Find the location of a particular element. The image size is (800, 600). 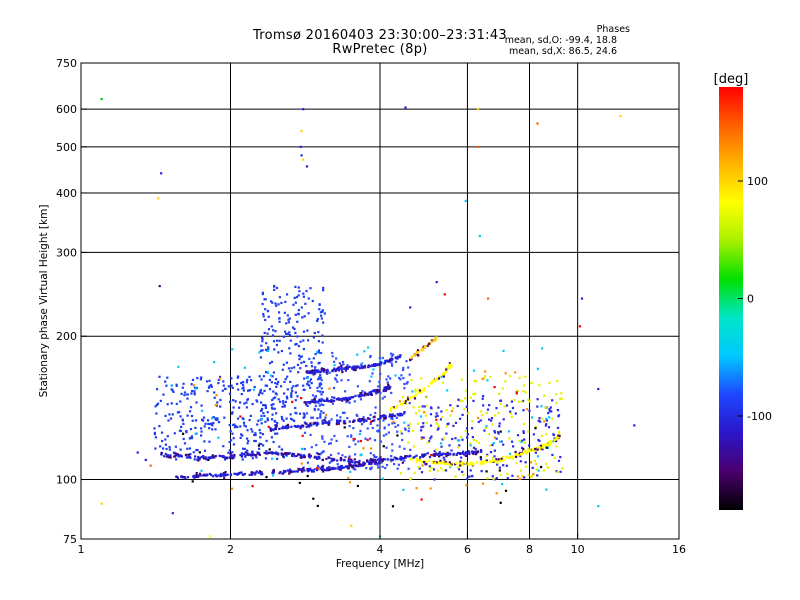

phases-o-mode-stats: mean, sd,O: -99.4, 18.8 is located at coordinates (560, 40).